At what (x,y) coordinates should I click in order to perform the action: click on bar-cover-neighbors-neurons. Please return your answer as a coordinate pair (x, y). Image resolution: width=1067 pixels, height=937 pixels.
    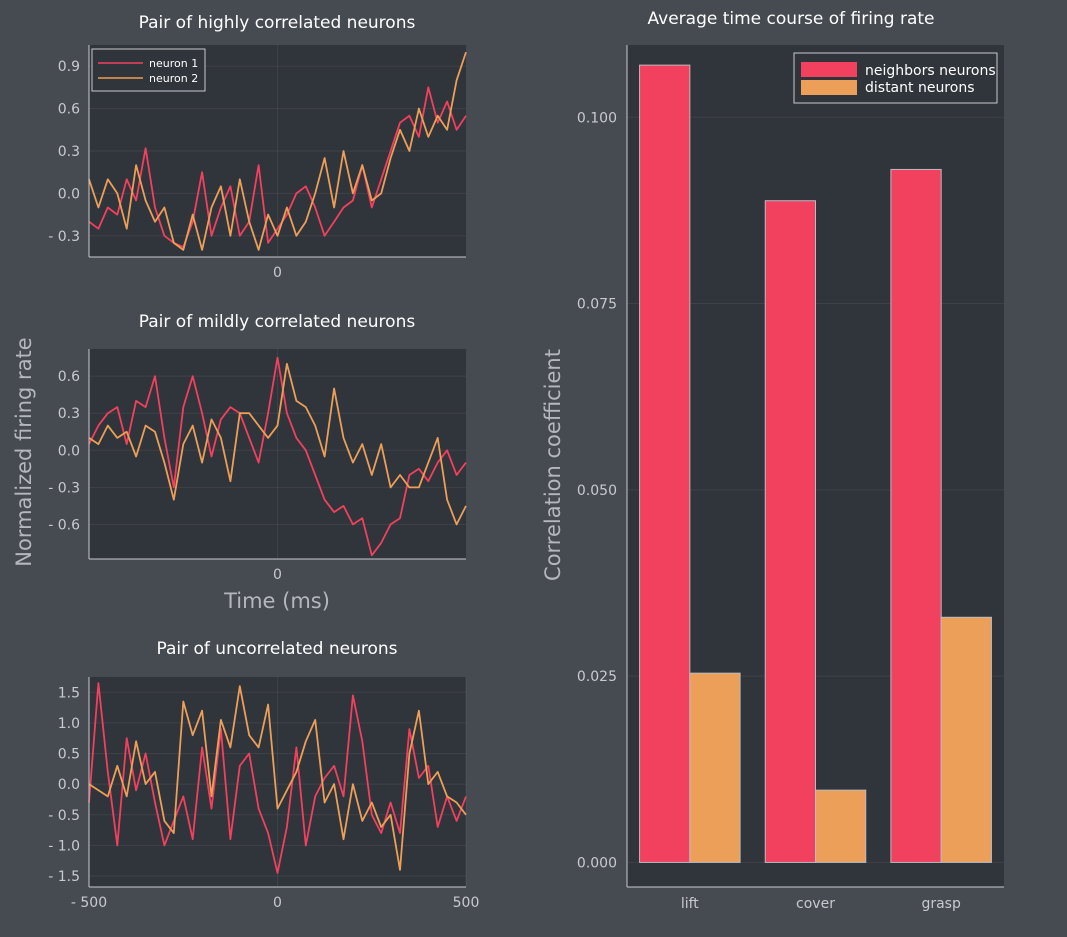
    Looking at the image, I should click on (790, 531).